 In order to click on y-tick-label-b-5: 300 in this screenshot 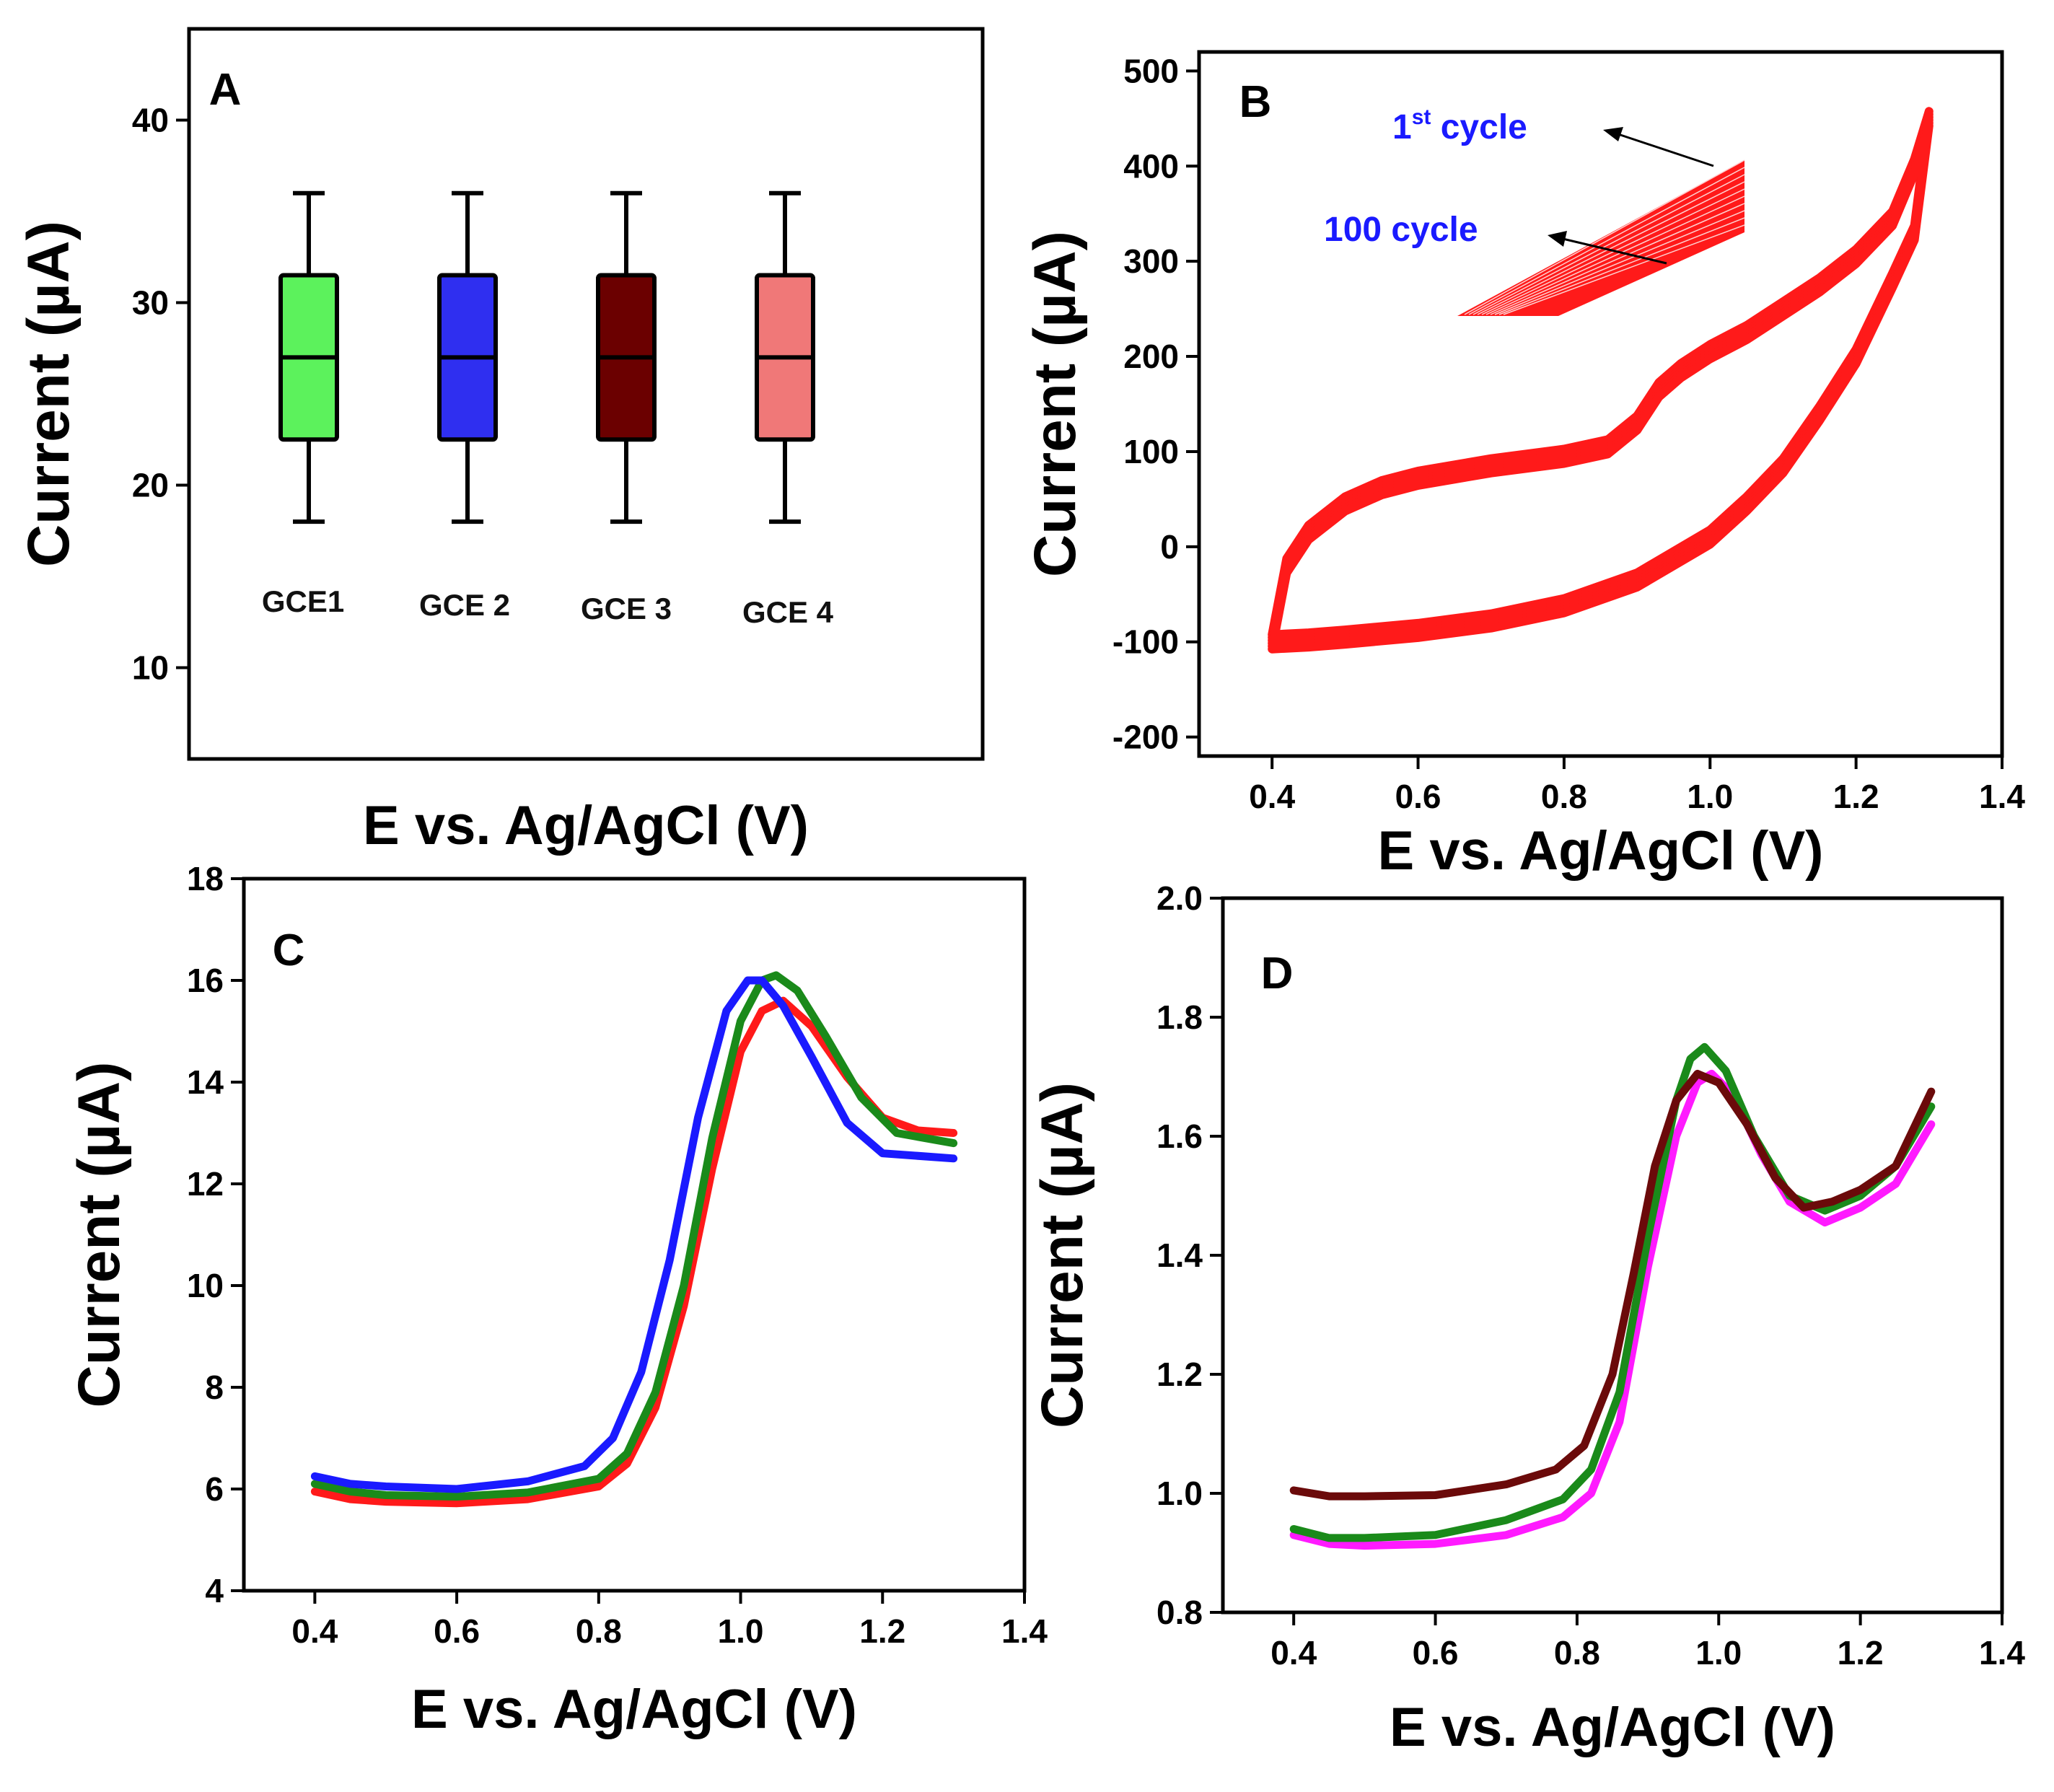, I will do `click(1151, 261)`.